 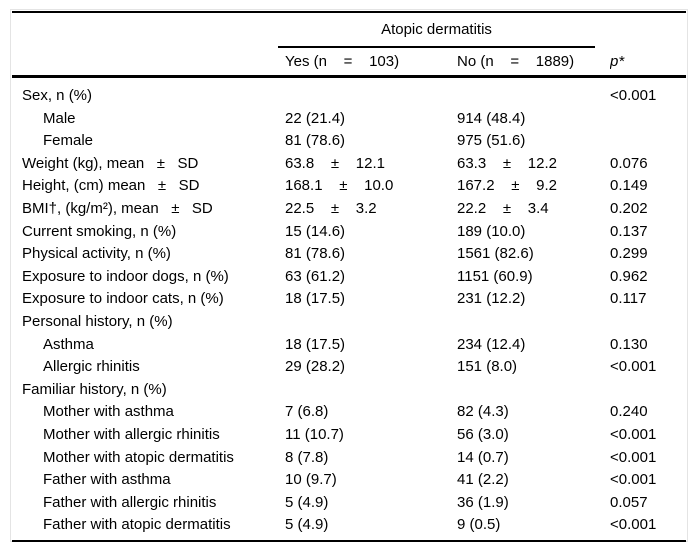 I want to click on cell-no: 167.2 ± 9.2, so click(x=507, y=186).